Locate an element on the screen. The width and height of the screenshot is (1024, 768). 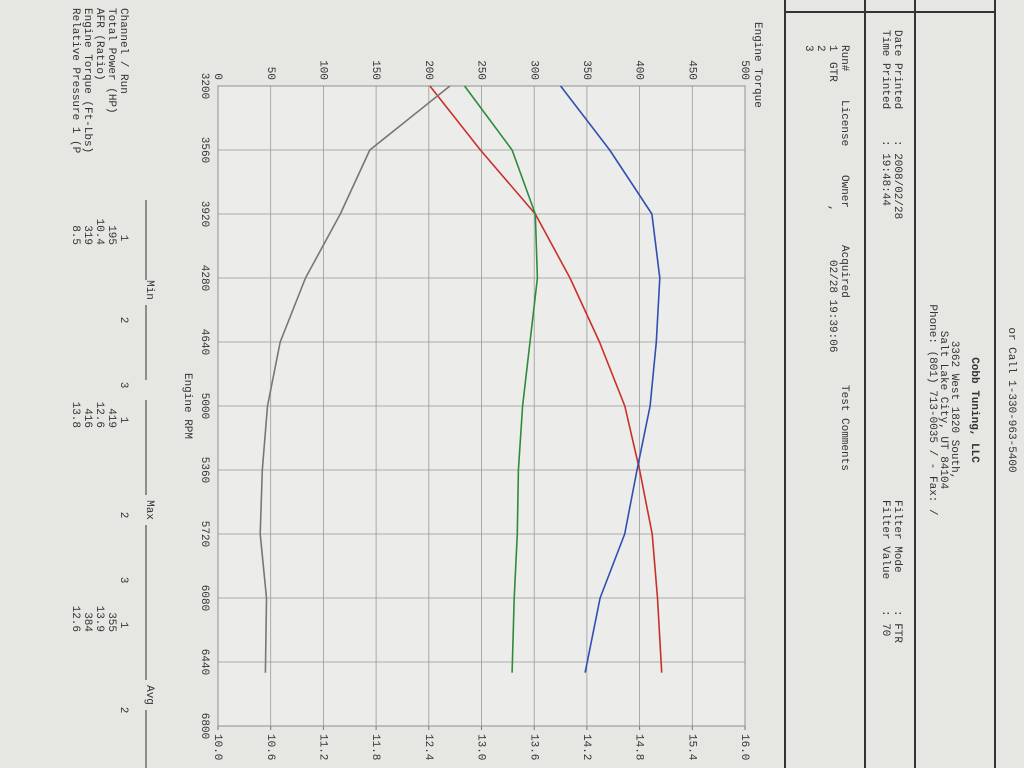
stats-label: Engine Torque (Ft-Lbs) is located at coordinates (87, 80).